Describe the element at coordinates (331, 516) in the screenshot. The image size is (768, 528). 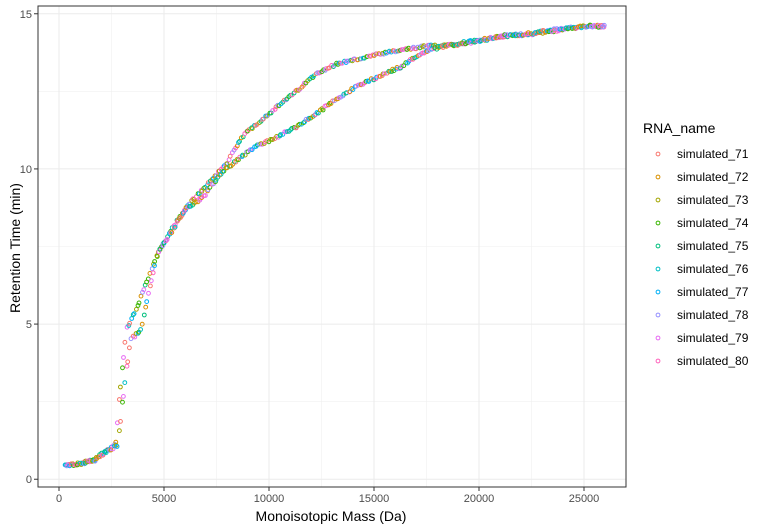
I see `x-axis-title: Monoisotopic Mass (Da)` at that location.